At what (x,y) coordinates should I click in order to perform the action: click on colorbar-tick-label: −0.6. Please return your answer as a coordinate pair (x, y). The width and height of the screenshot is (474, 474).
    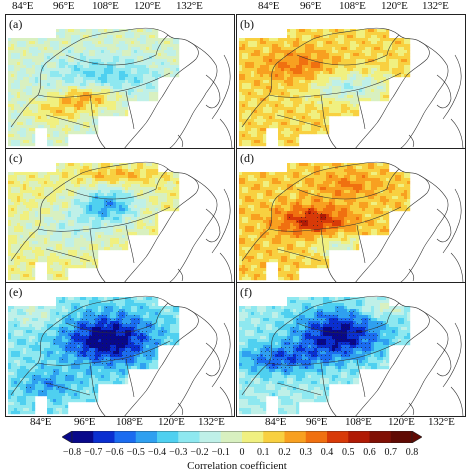
    Looking at the image, I should click on (114, 452).